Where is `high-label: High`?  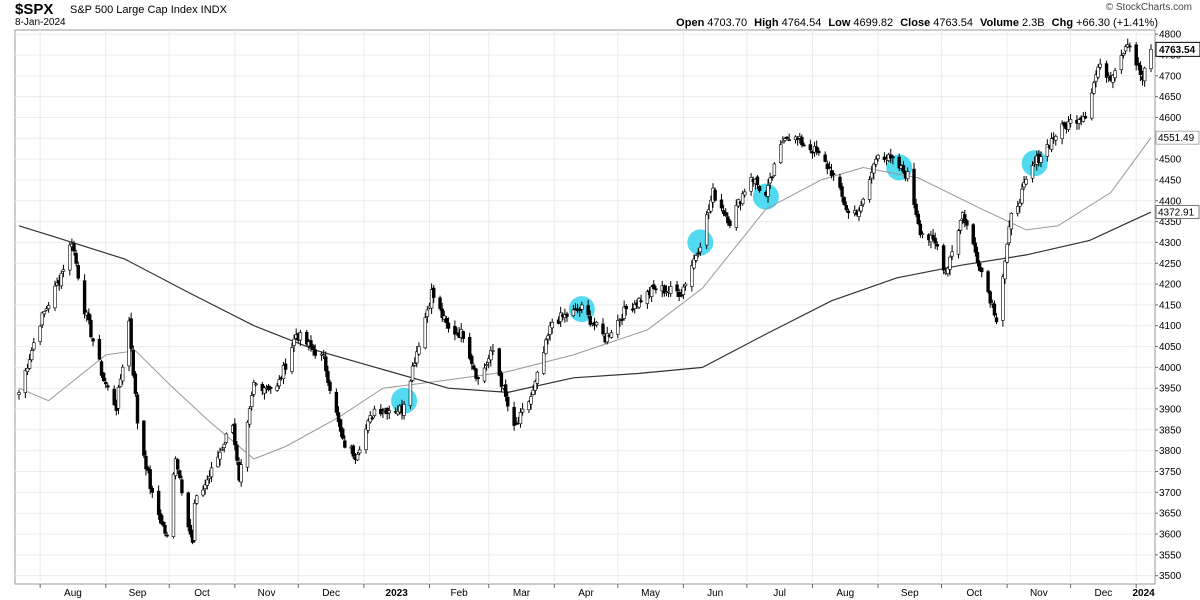
high-label: High is located at coordinates (766, 23).